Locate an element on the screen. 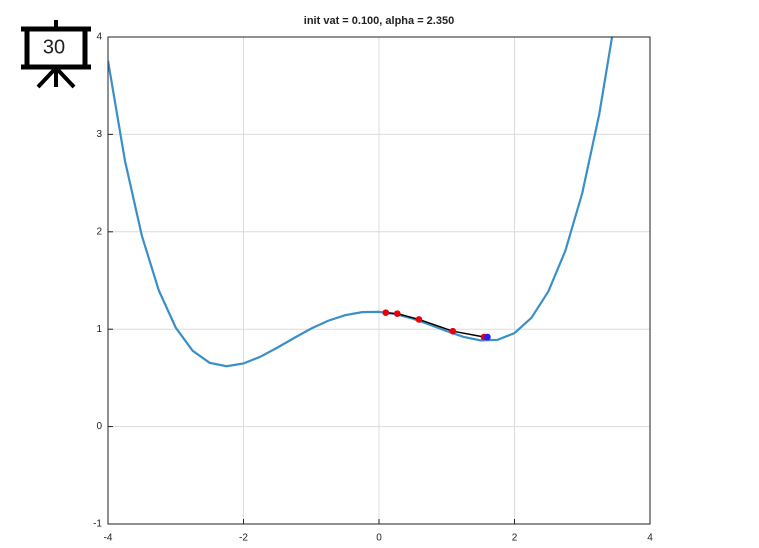 This screenshot has width=759, height=548. y-tick-label: 0 is located at coordinates (99, 426).